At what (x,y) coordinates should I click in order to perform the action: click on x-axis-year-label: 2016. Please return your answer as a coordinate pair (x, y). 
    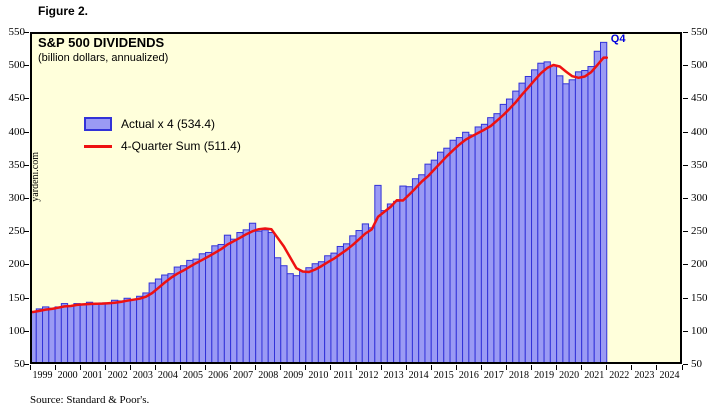
    Looking at the image, I should click on (468, 375).